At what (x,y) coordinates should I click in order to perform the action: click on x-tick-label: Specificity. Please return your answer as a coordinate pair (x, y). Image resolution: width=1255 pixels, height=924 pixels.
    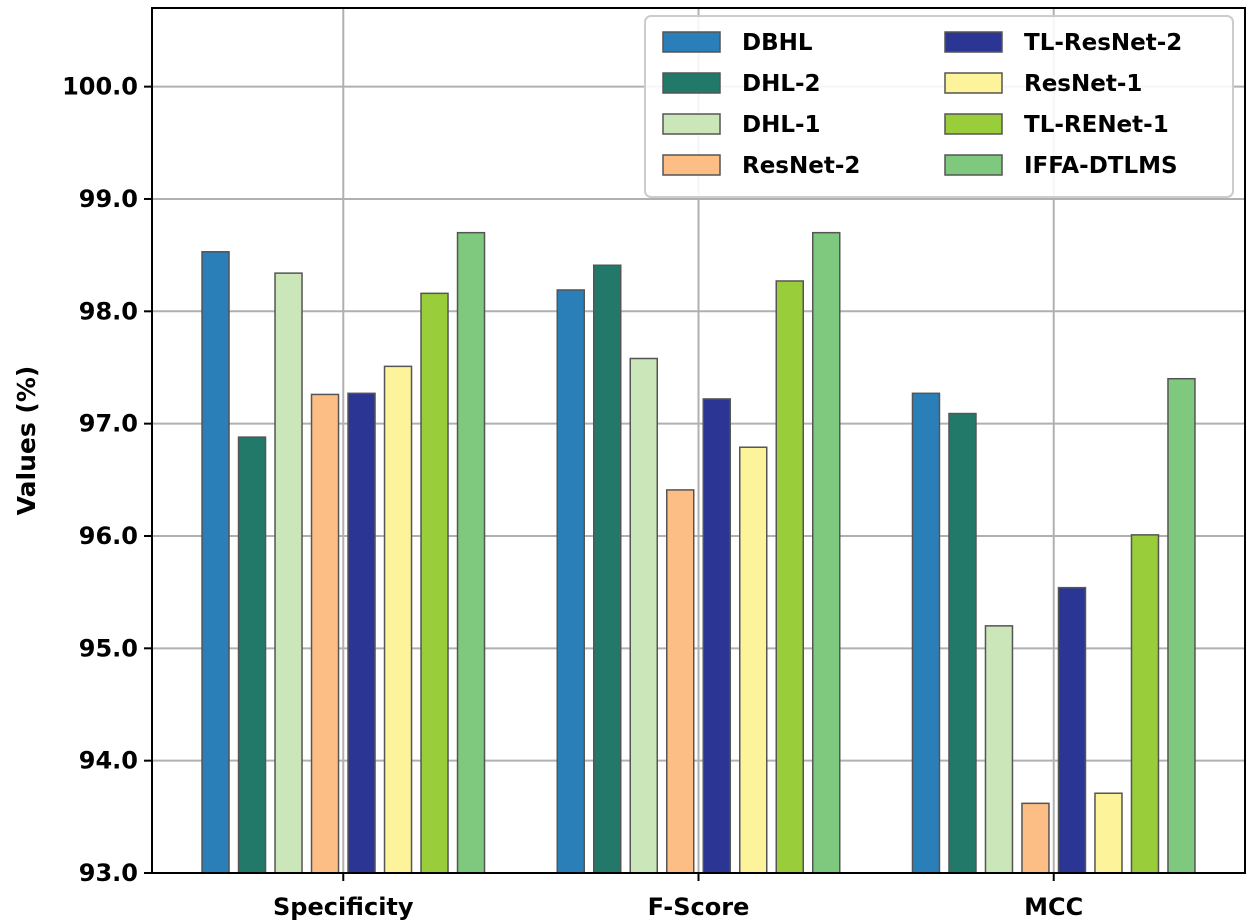
    Looking at the image, I should click on (343, 907).